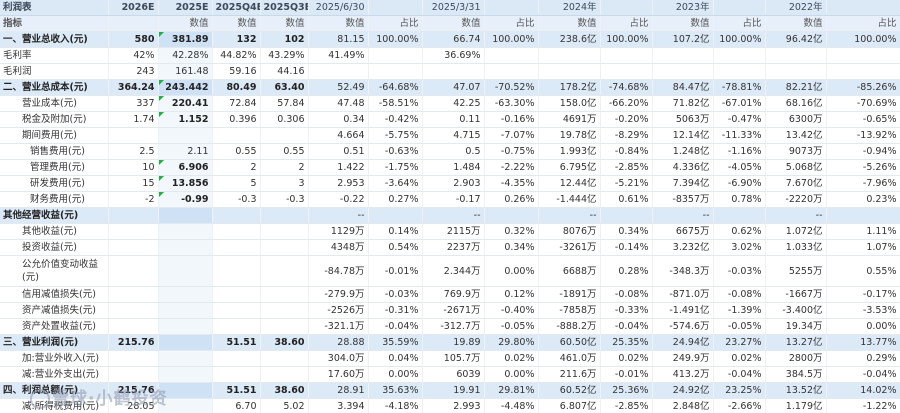  Describe the element at coordinates (453, 247) in the screenshot. I see `row-cell: 2237万` at that location.